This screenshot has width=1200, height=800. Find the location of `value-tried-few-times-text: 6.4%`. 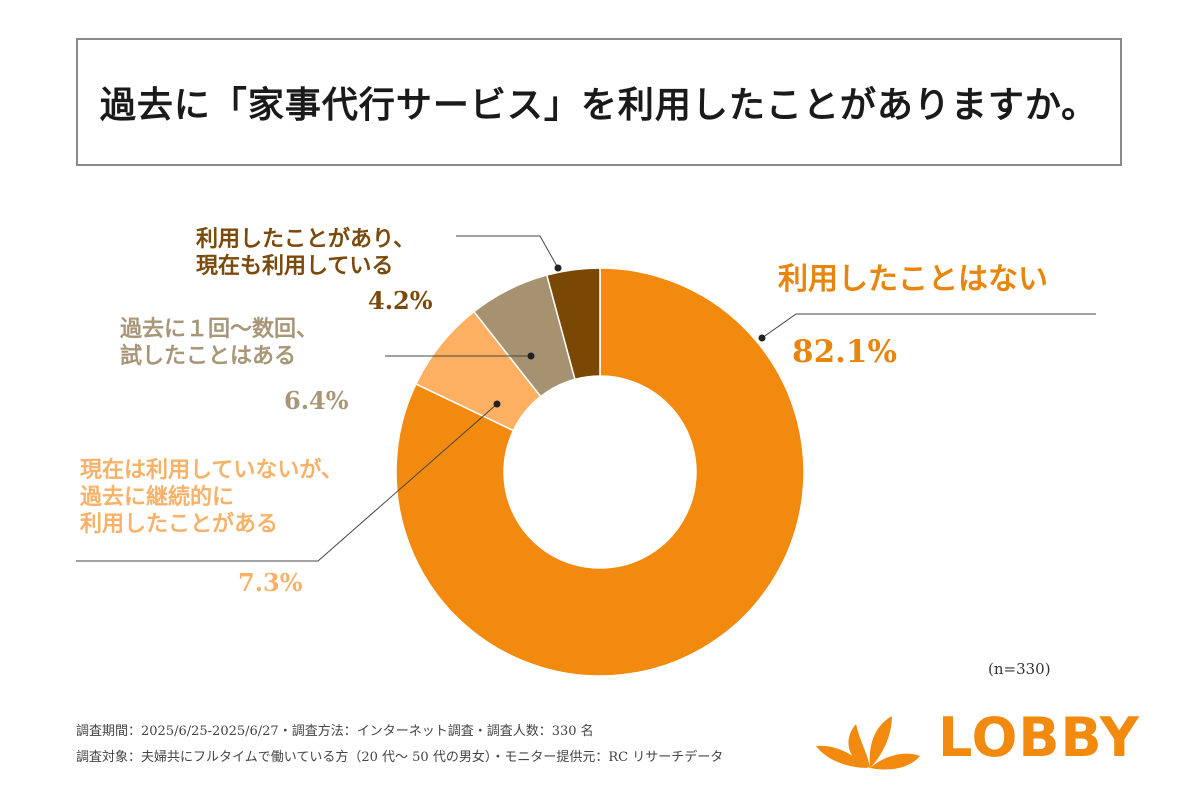

value-tried-few-times-text: 6.4% is located at coordinates (316, 400).